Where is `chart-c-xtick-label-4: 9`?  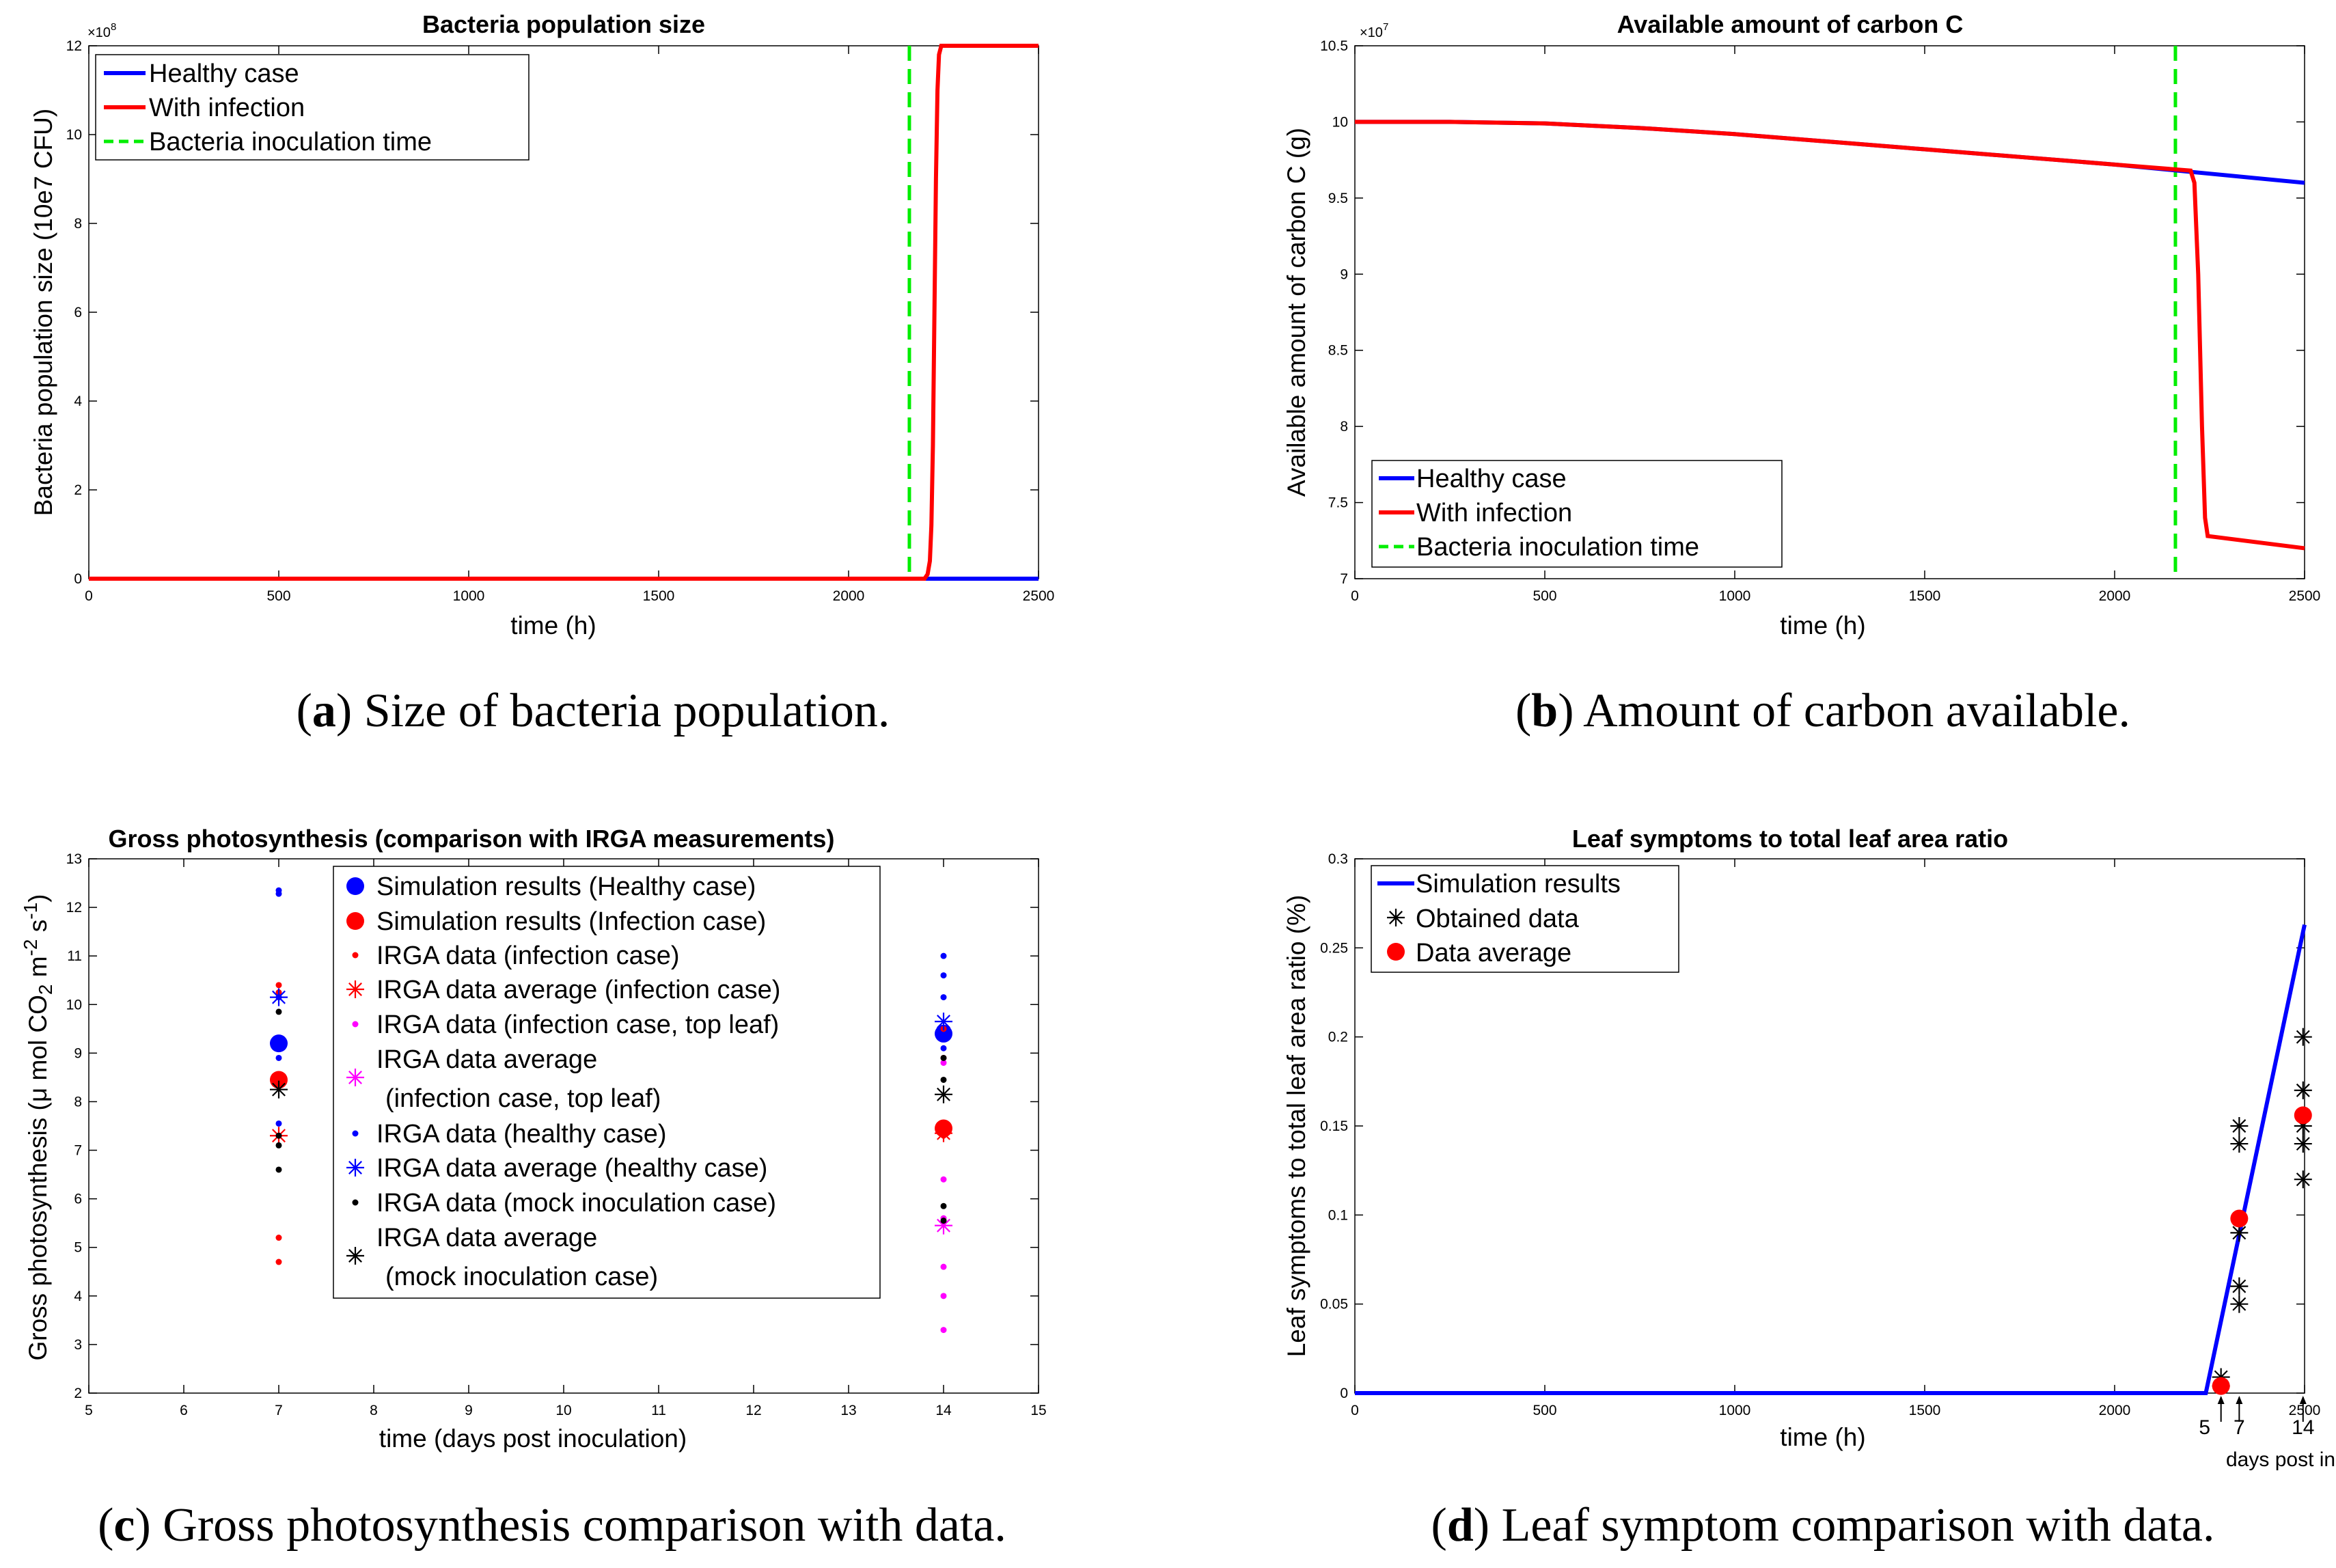
chart-c-xtick-label-4: 9 is located at coordinates (469, 1411).